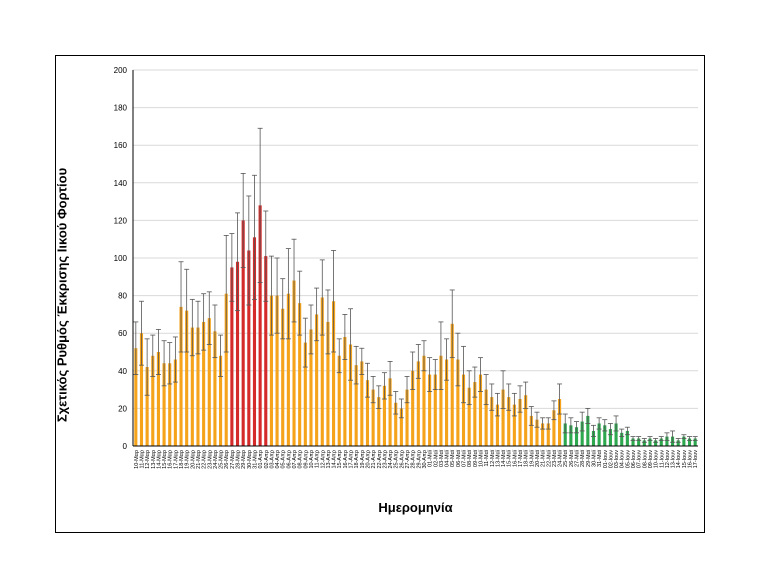 Image resolution: width=760 pixels, height=587 pixels. I want to click on x-tick-label: 17-Μαρ, so click(176, 459).